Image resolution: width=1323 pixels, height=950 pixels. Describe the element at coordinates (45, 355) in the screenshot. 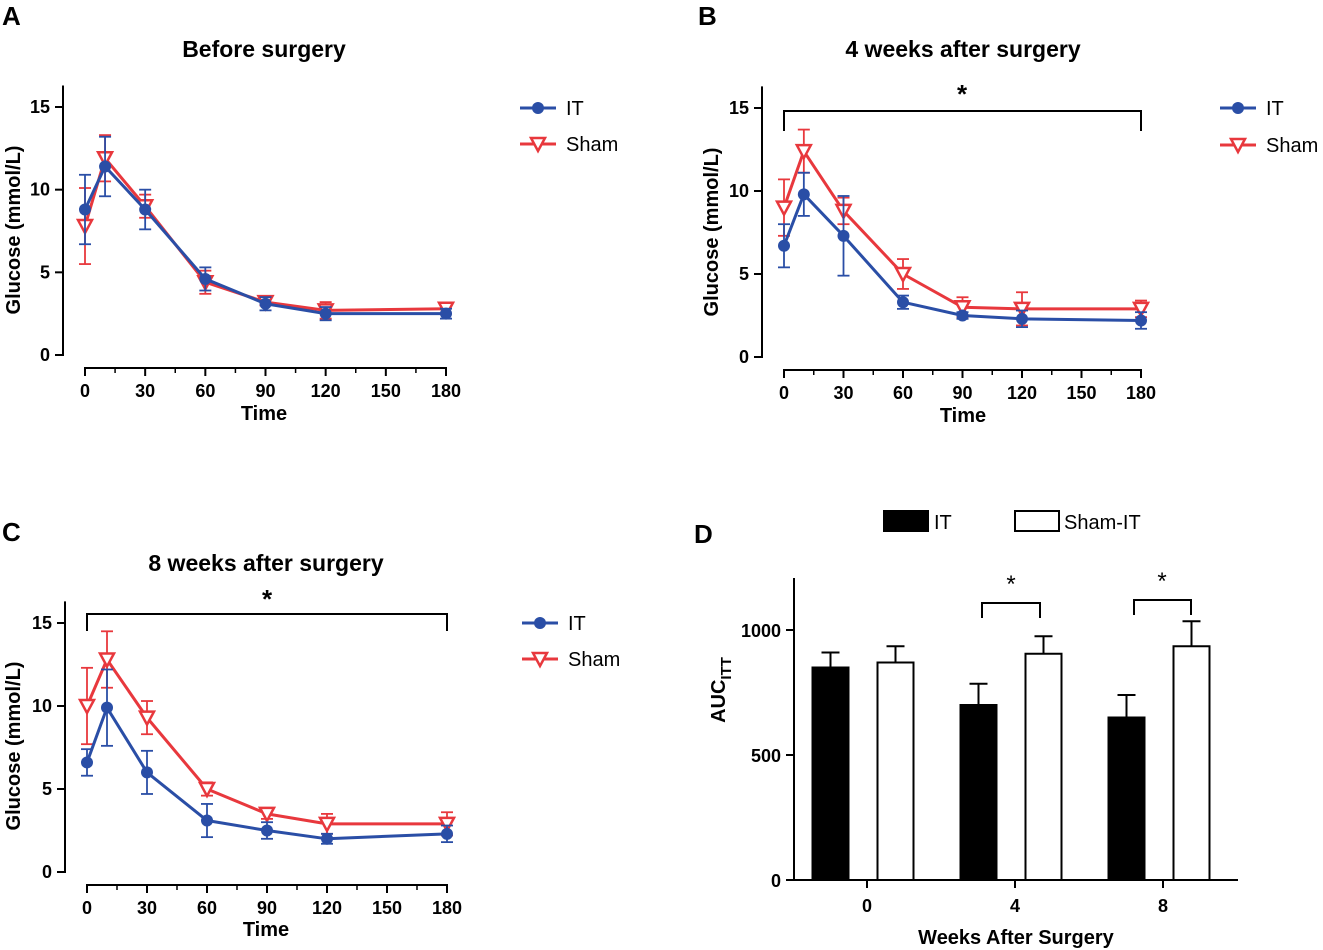

I see `y-tick-label-a: 0` at that location.